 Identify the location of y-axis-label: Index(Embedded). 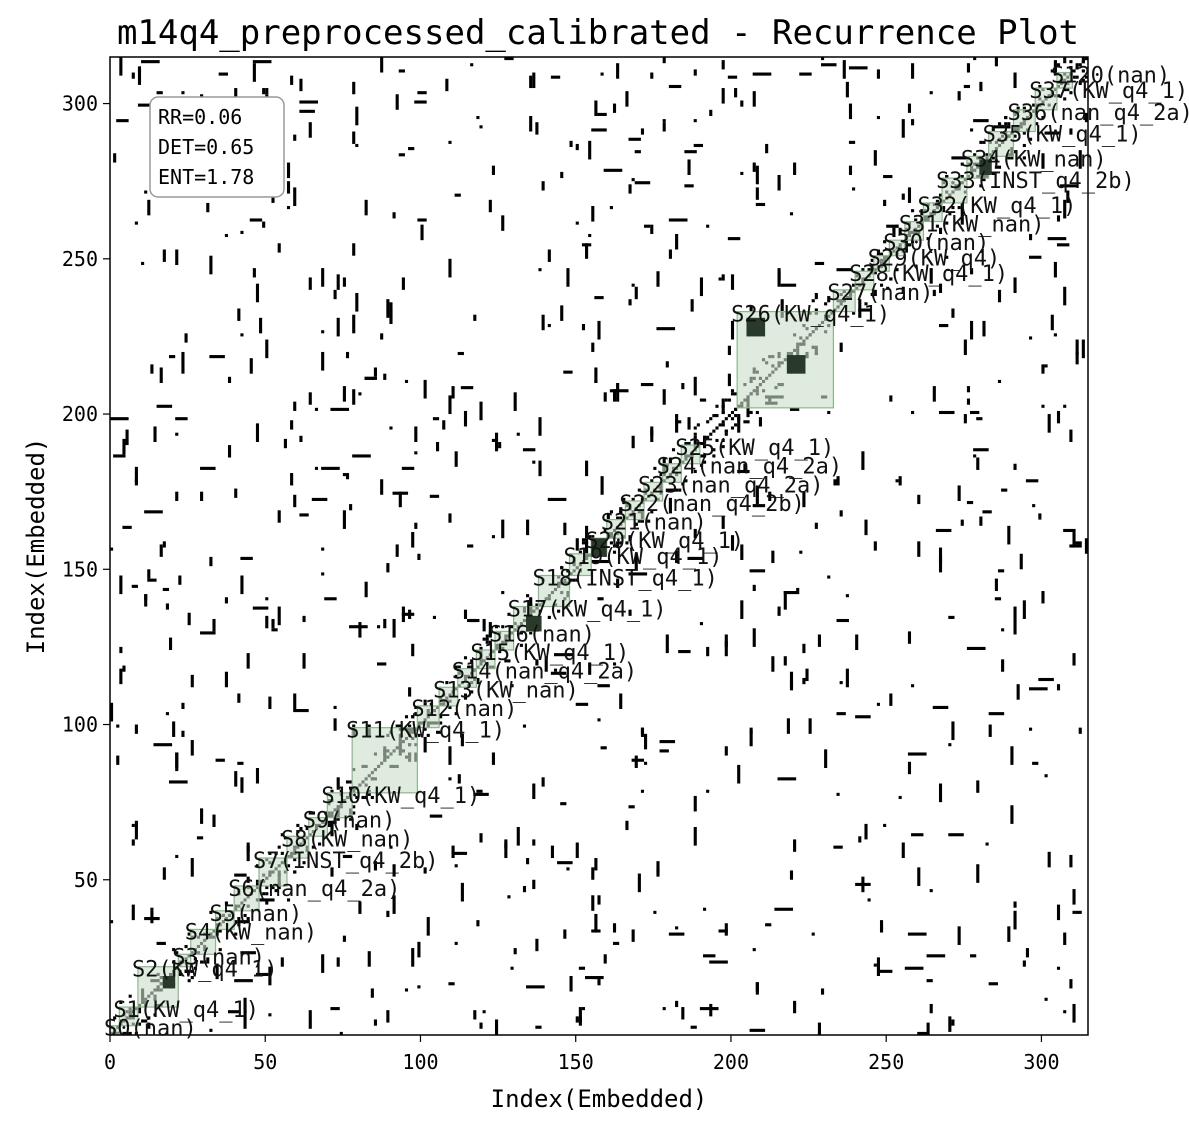
(36, 546).